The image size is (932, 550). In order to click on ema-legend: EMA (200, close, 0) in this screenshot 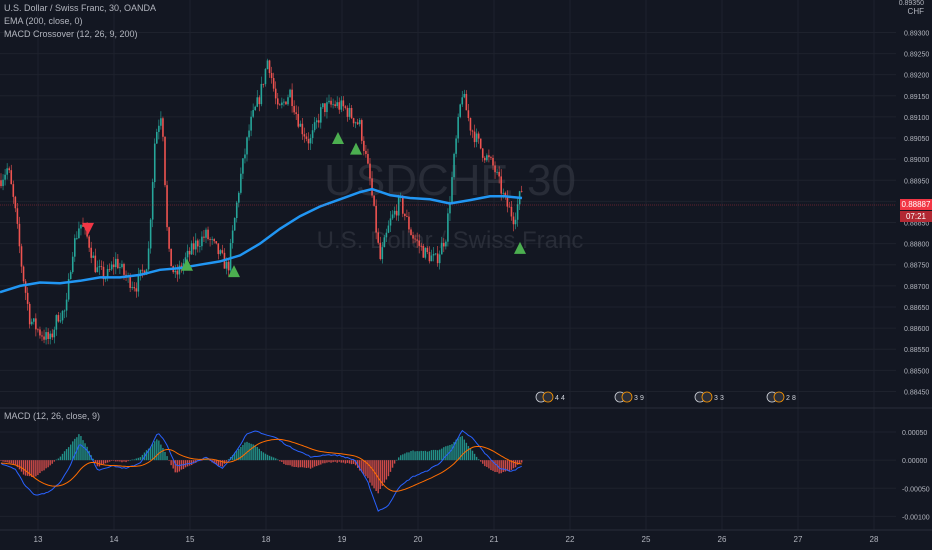, I will do `click(43, 21)`.